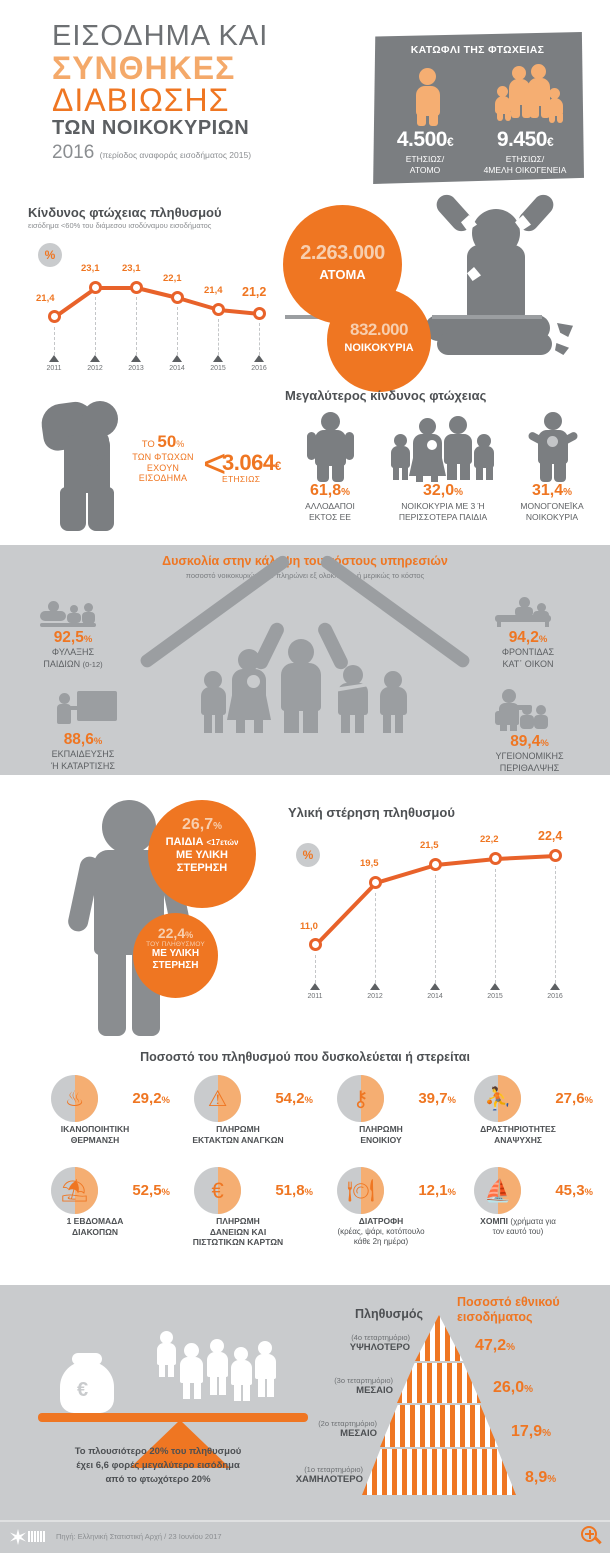 The height and width of the screenshot is (1553, 610). Describe the element at coordinates (361, 1098) in the screenshot. I see `key-house-icon: ⚷` at that location.